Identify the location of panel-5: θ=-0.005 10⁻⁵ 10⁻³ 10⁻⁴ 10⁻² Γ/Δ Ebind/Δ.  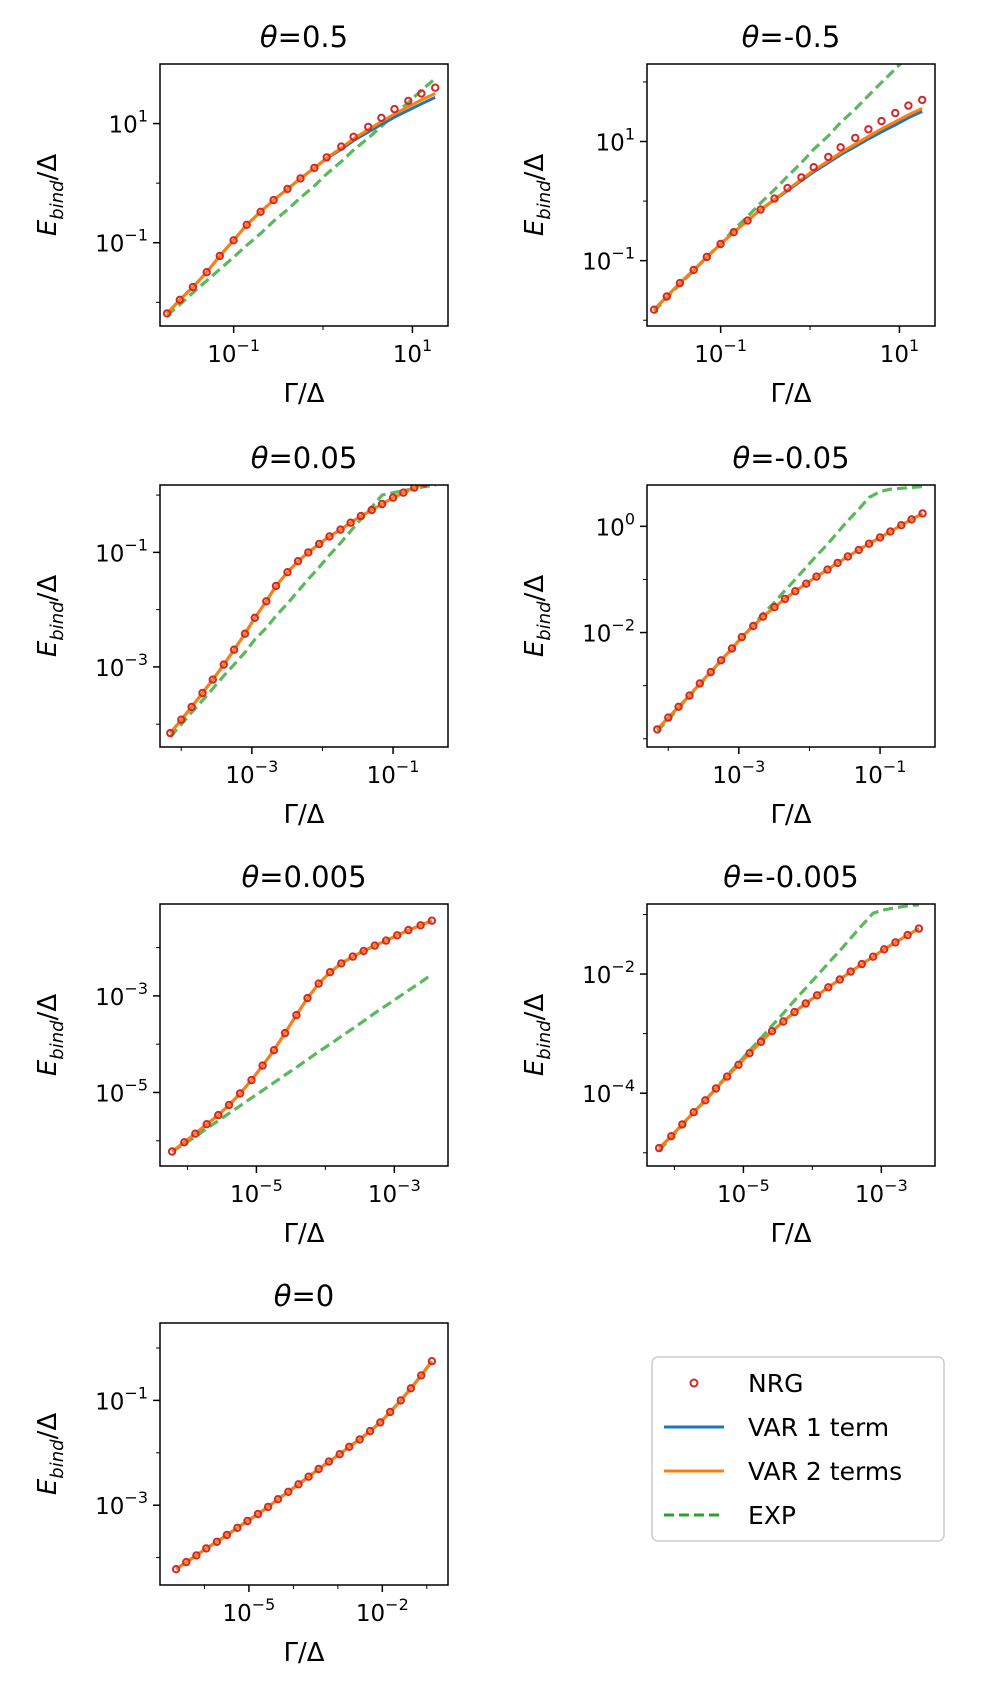
(728, 1054).